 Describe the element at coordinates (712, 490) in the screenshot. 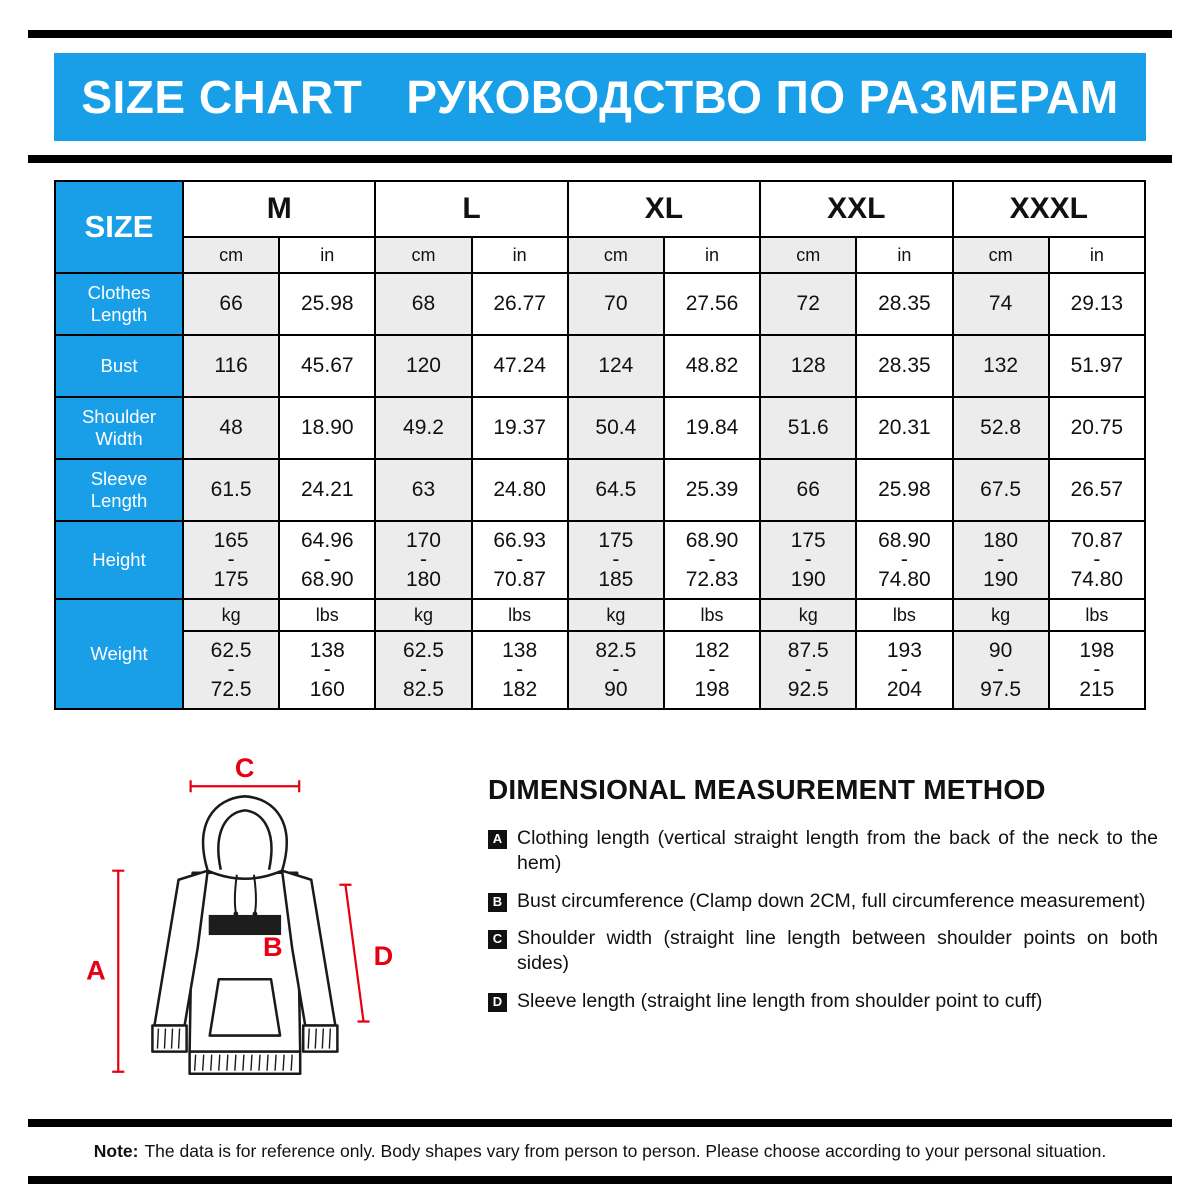

I see `cell-value: 25.39` at that location.